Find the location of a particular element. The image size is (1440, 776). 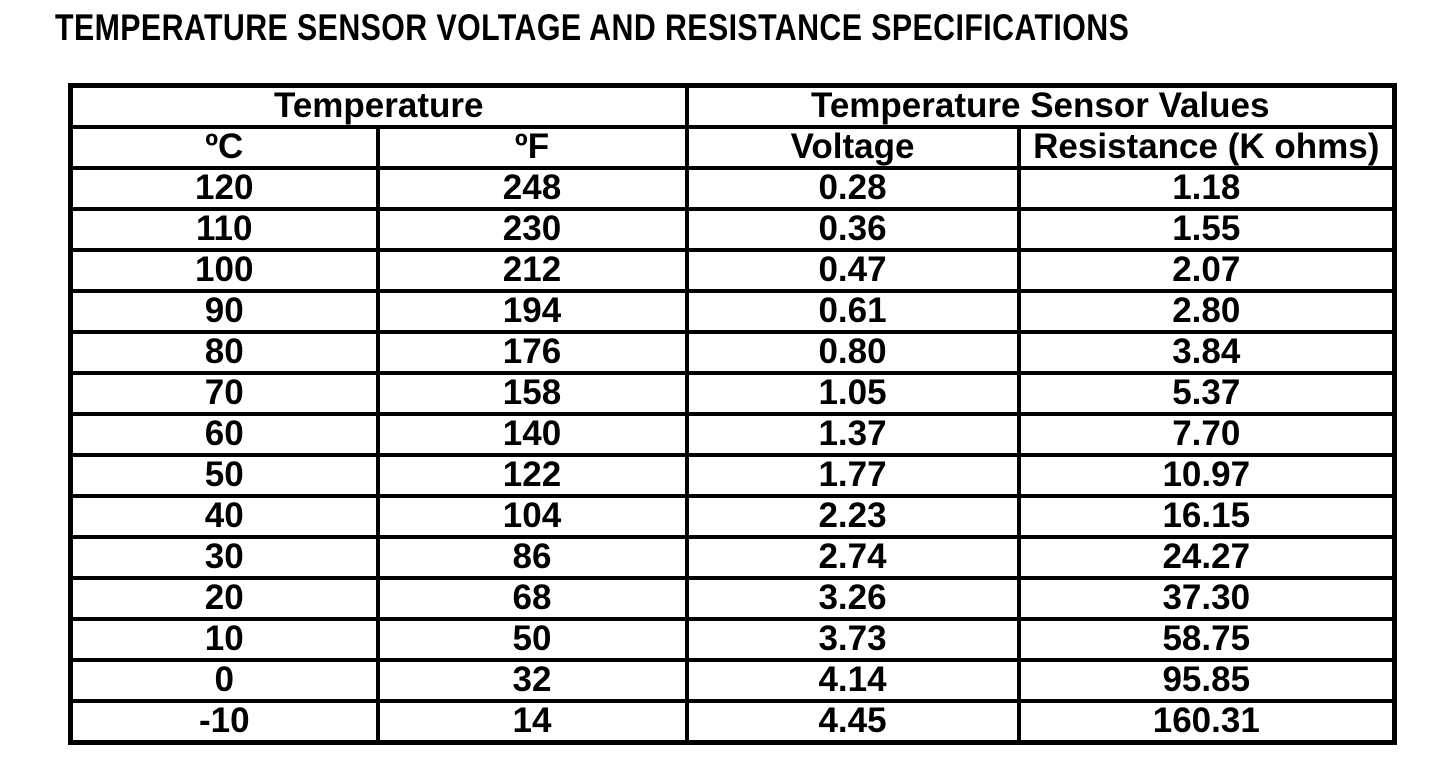

cell-resistance: 5.37 is located at coordinates (1206, 393).